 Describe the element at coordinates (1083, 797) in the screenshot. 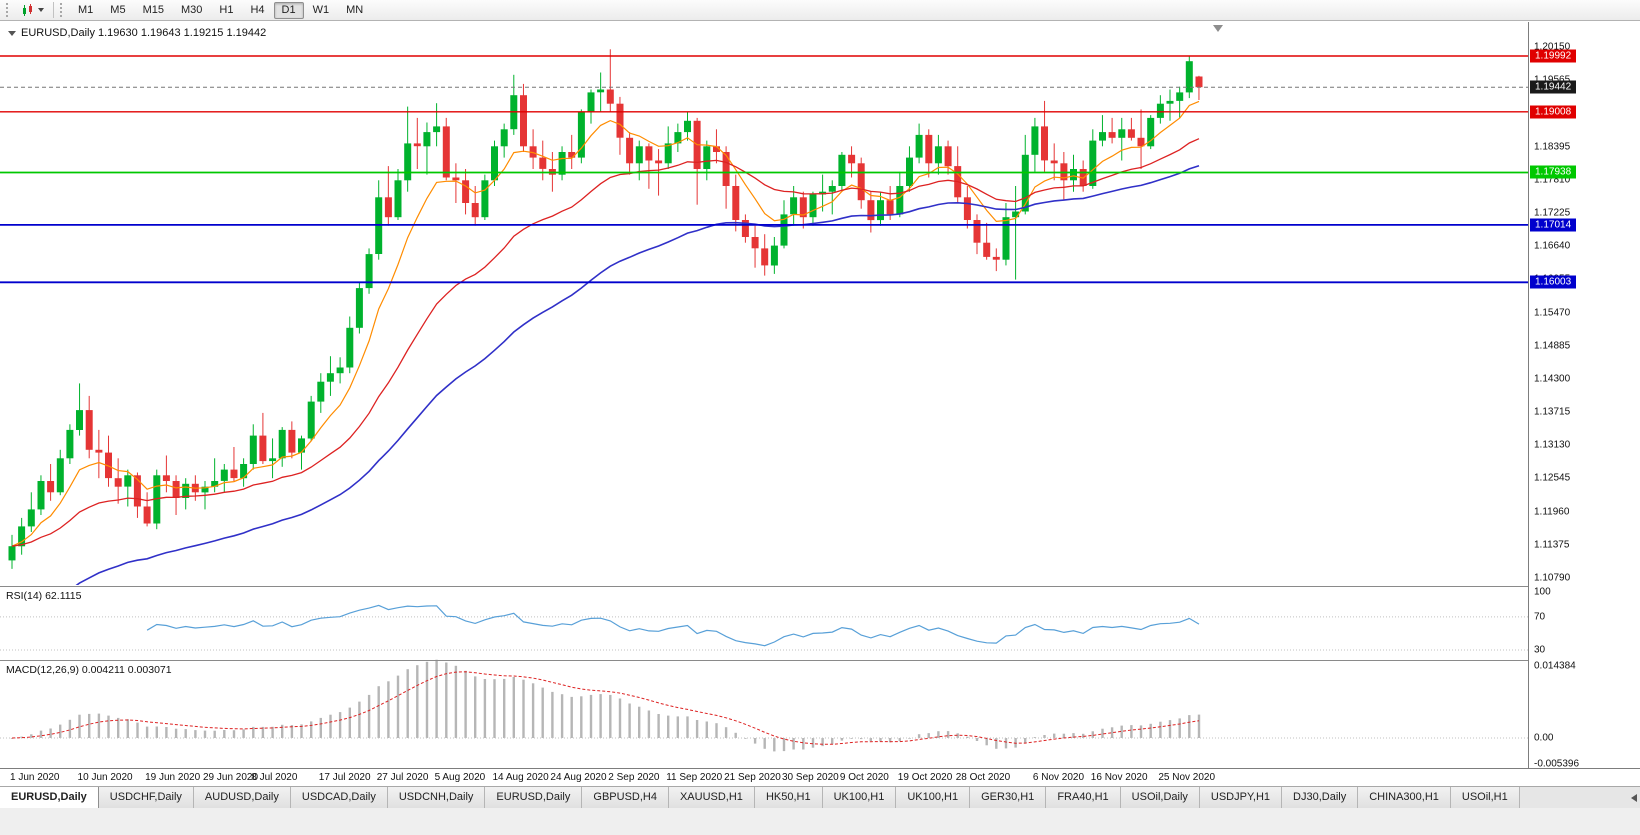

I see `chart-tab-12-FRA40,H1: FRA40,H1` at that location.